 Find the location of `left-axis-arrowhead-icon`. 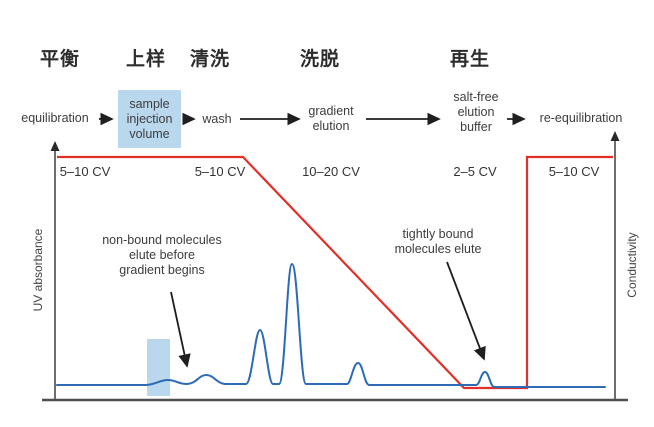

left-axis-arrowhead-icon is located at coordinates (55, 146).